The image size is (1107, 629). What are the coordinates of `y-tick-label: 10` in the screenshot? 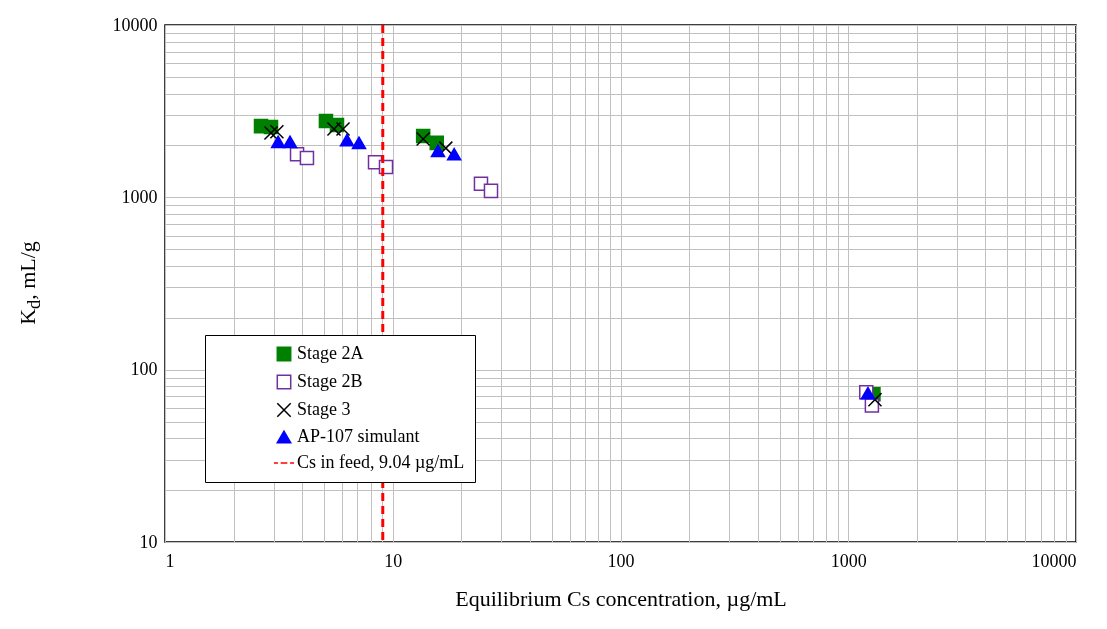 It's located at (148, 541).